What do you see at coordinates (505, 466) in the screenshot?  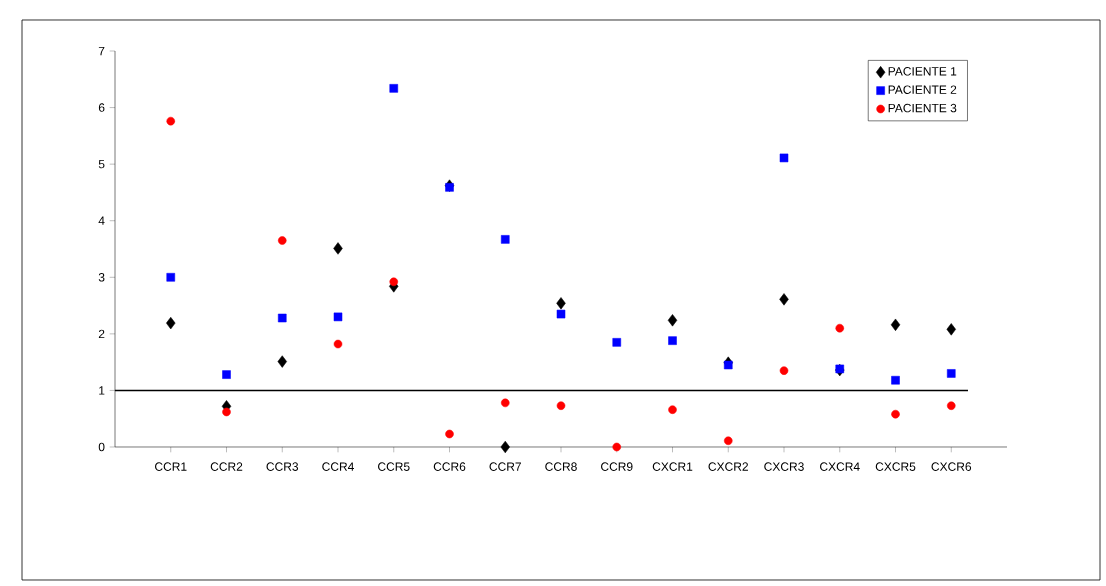 I see `x-tick-label: CCR7` at bounding box center [505, 466].